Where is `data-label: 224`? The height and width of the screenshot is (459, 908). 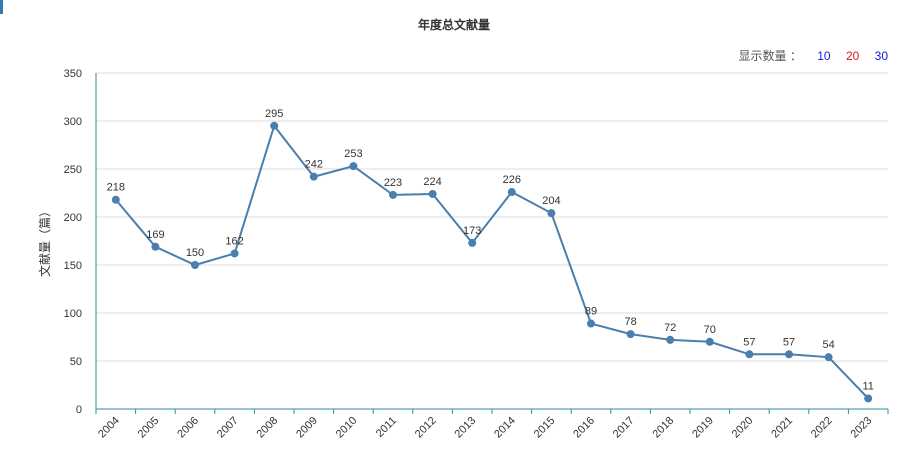
data-label: 224 is located at coordinates (432, 182).